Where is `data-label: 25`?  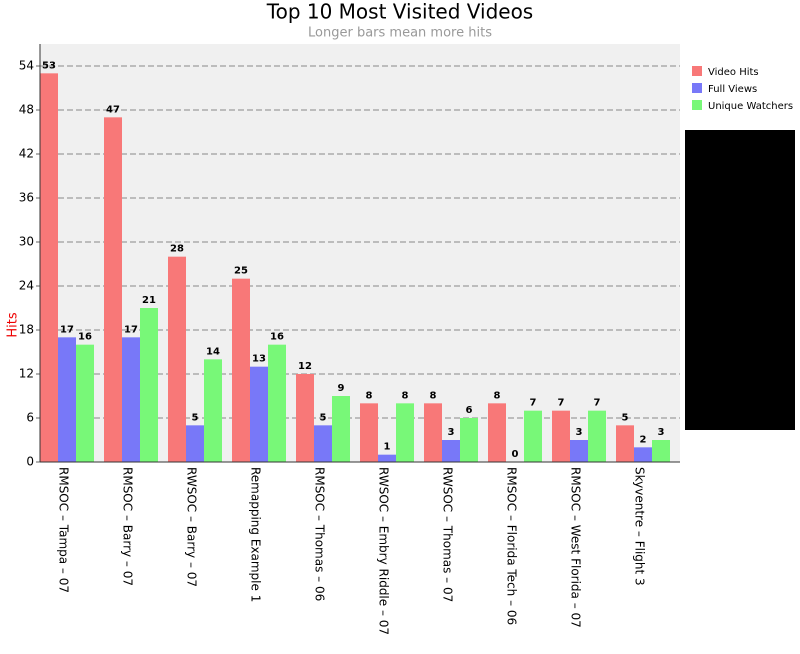 data-label: 25 is located at coordinates (241, 271).